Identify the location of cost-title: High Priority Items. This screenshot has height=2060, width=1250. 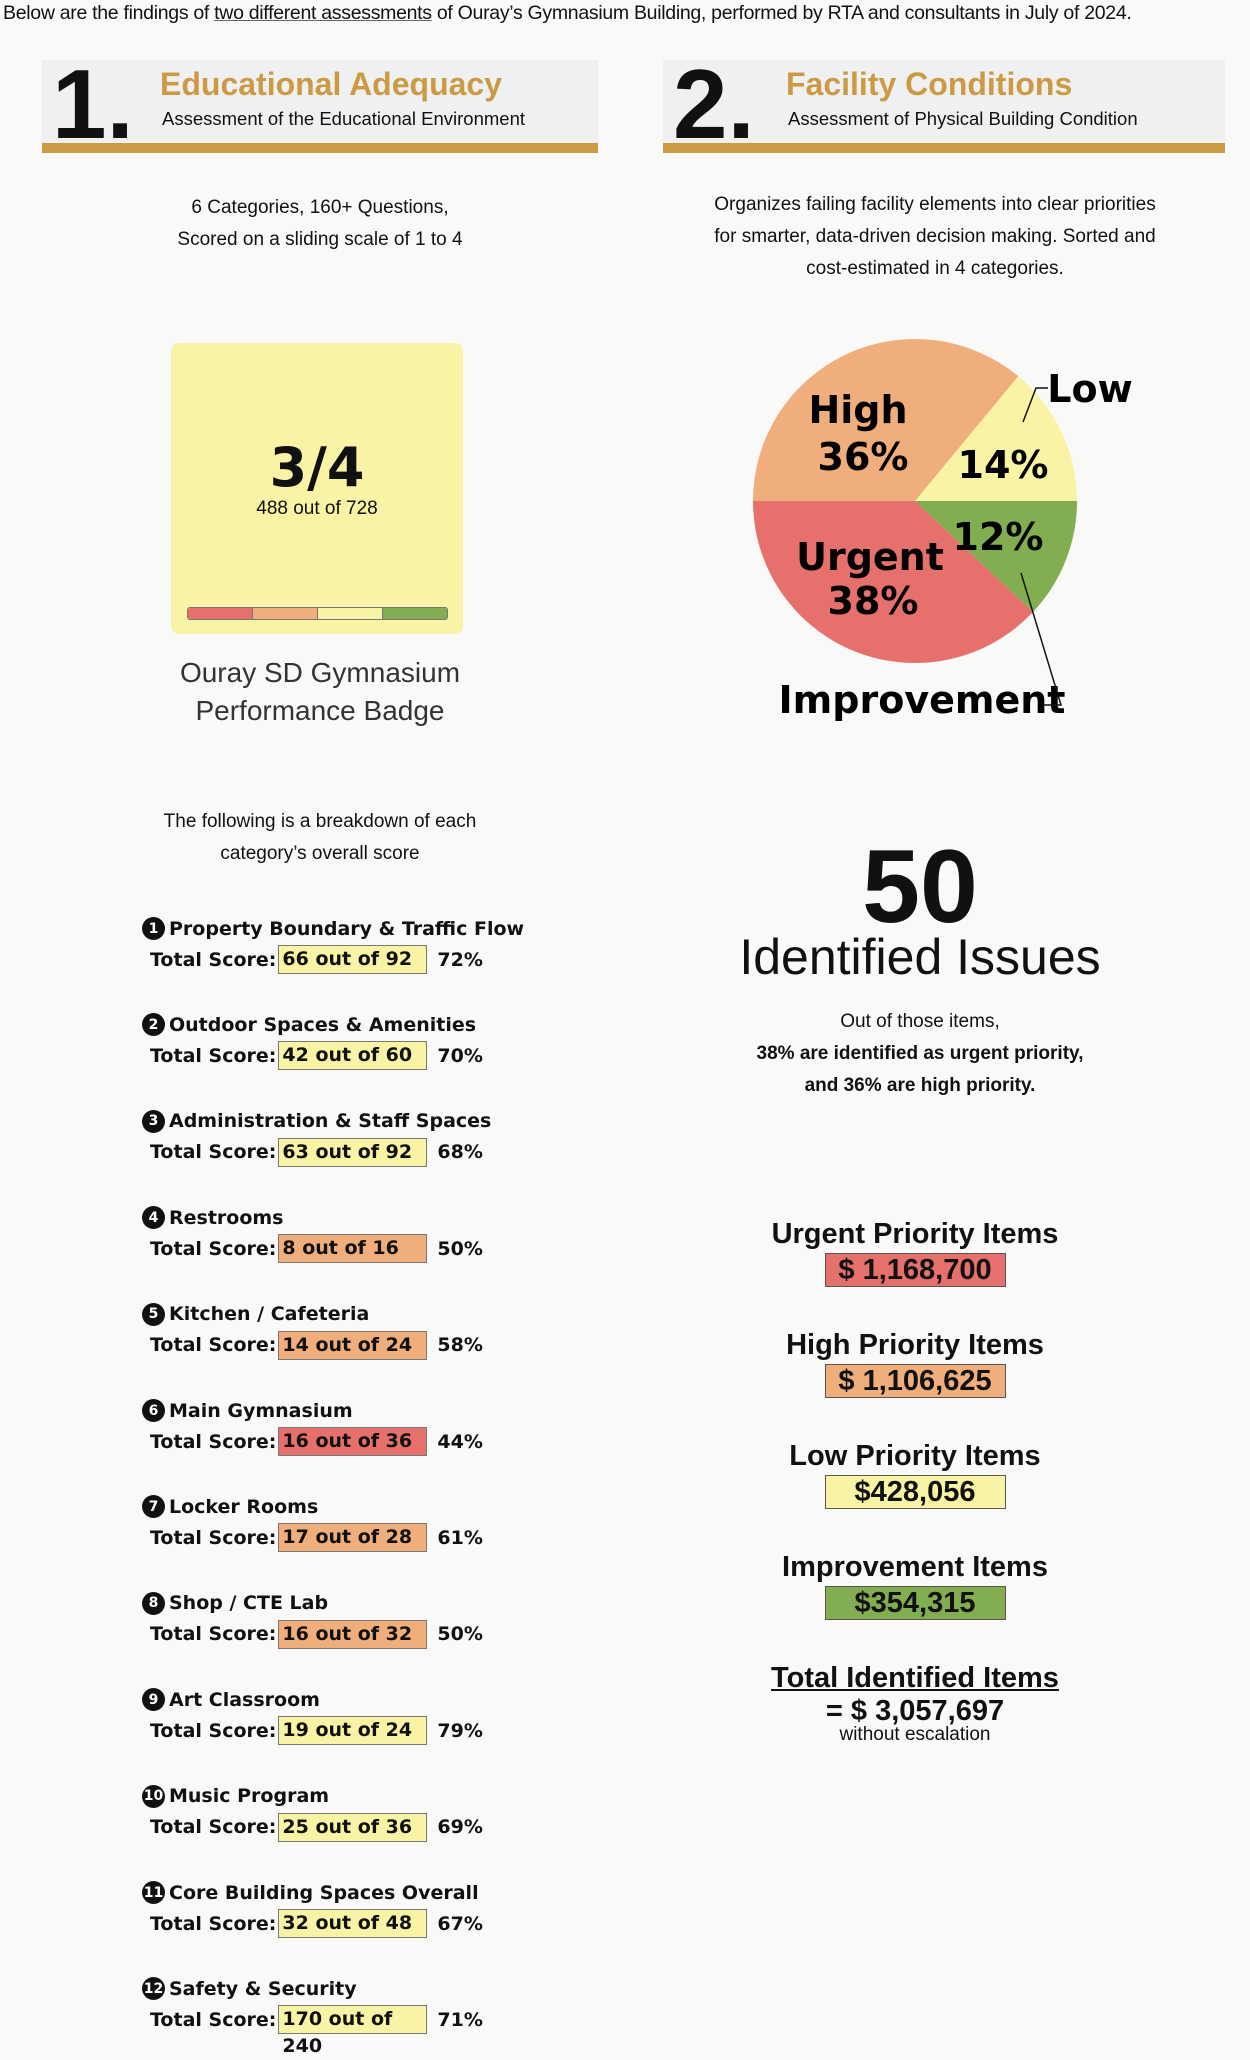
(915, 1345).